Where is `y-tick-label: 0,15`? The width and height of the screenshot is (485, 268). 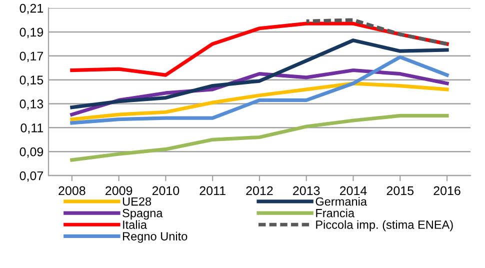
y-tick-label: 0,15 is located at coordinates (32, 81).